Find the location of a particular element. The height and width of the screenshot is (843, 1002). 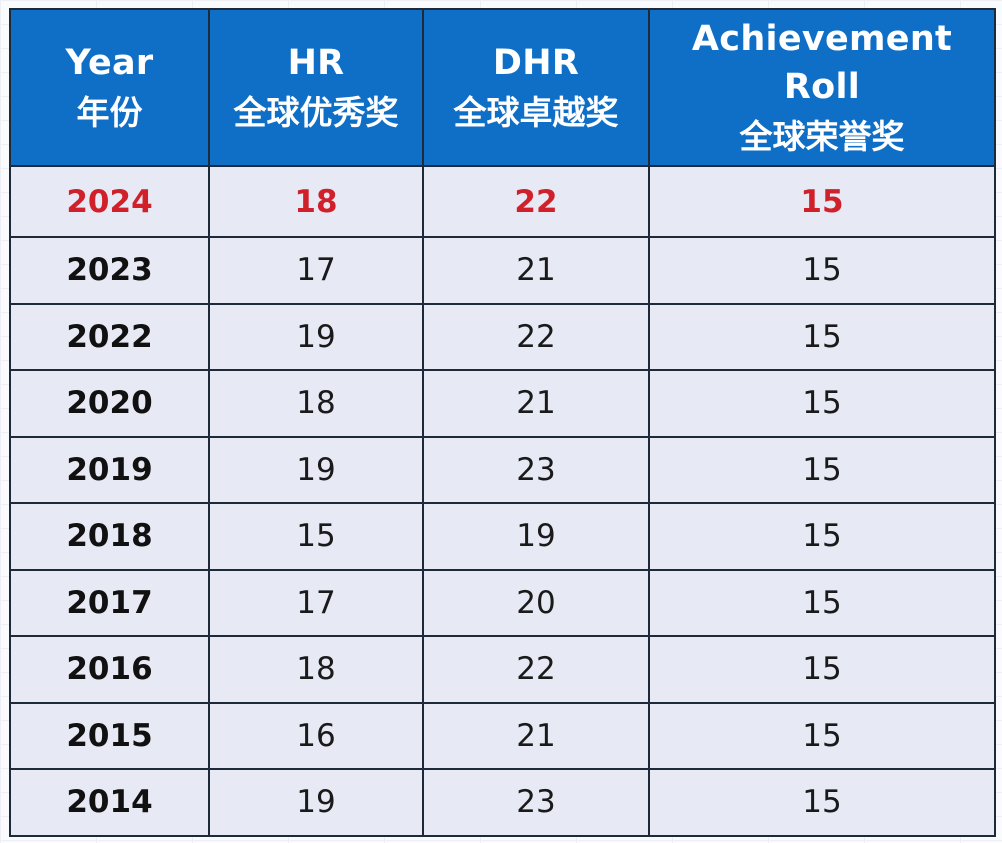

header-year-zh: 年份 is located at coordinates (109, 112).